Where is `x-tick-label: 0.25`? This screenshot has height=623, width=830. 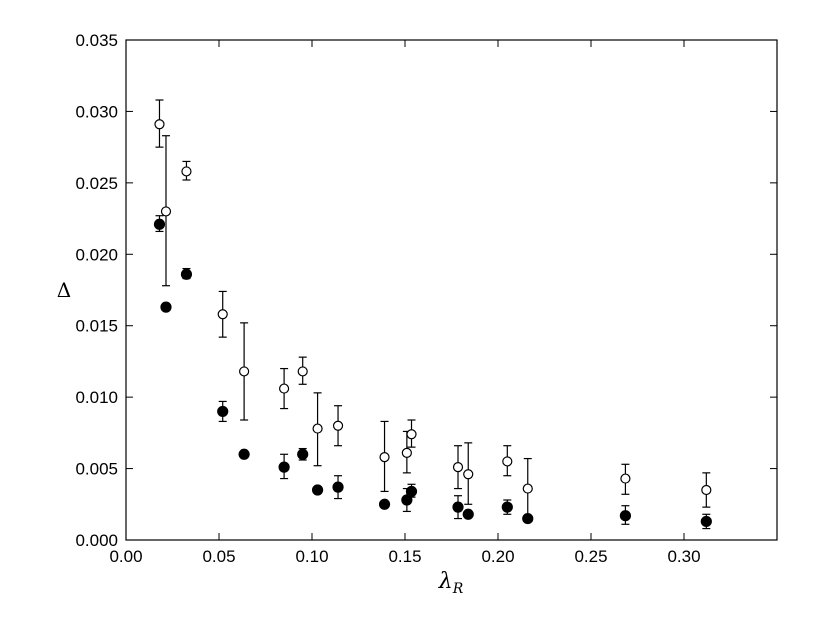 x-tick-label: 0.25 is located at coordinates (590, 556).